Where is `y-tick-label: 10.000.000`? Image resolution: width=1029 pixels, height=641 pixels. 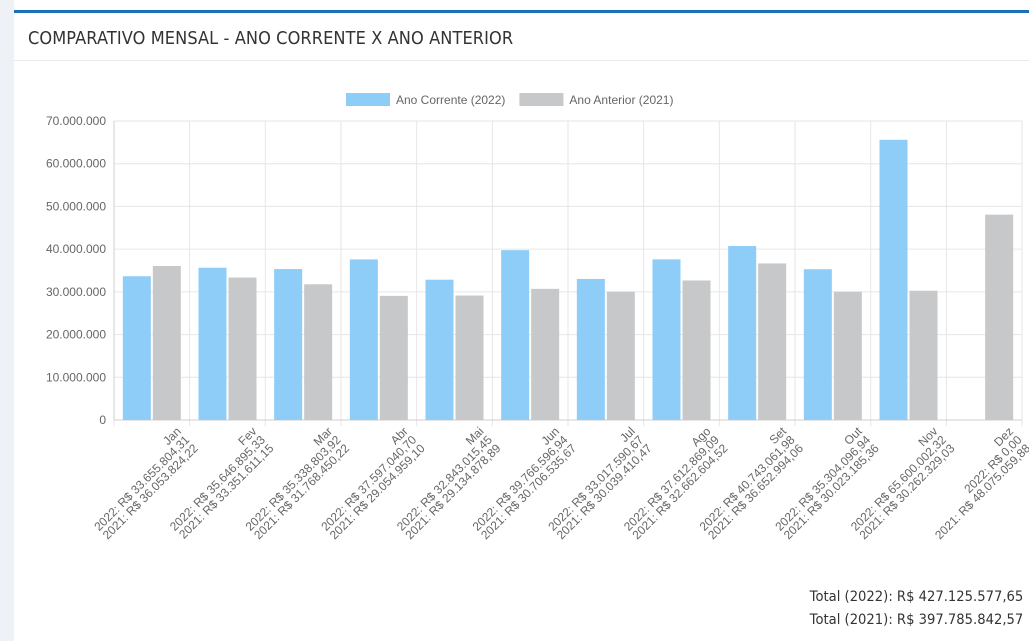
y-tick-label: 10.000.000 is located at coordinates (76, 377).